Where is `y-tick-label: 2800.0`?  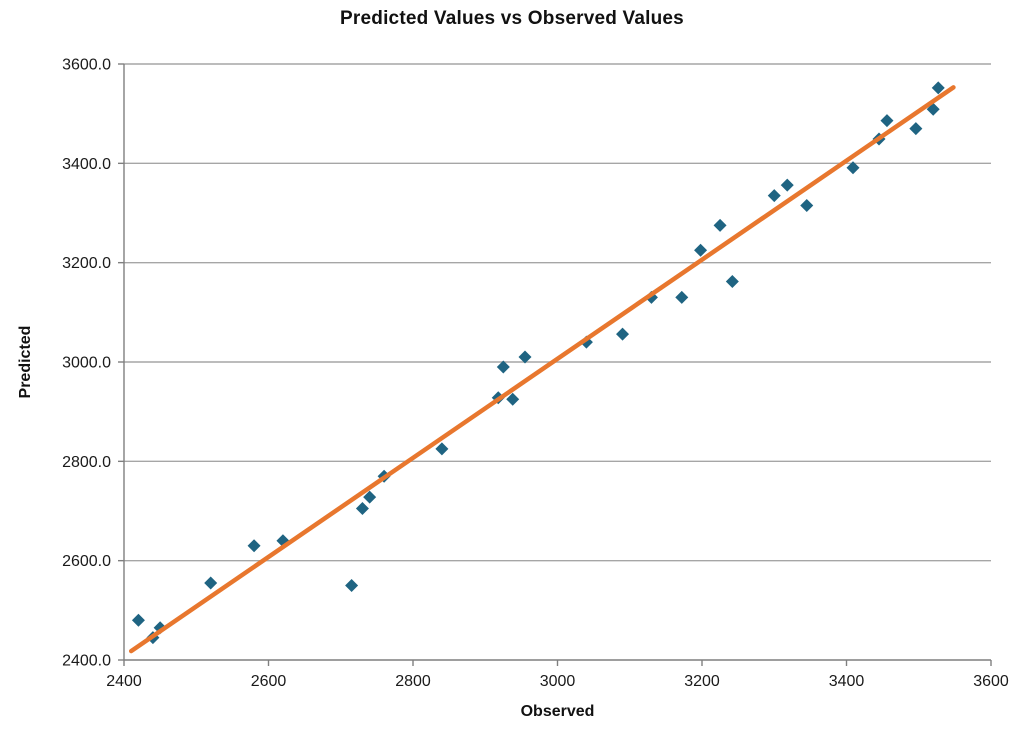
y-tick-label: 2800.0 is located at coordinates (86, 462).